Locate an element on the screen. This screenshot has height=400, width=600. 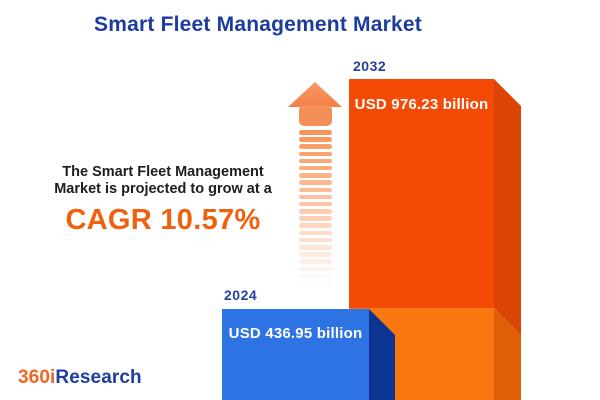
bar-2024: USD 436.95 billion is located at coordinates (295, 354).